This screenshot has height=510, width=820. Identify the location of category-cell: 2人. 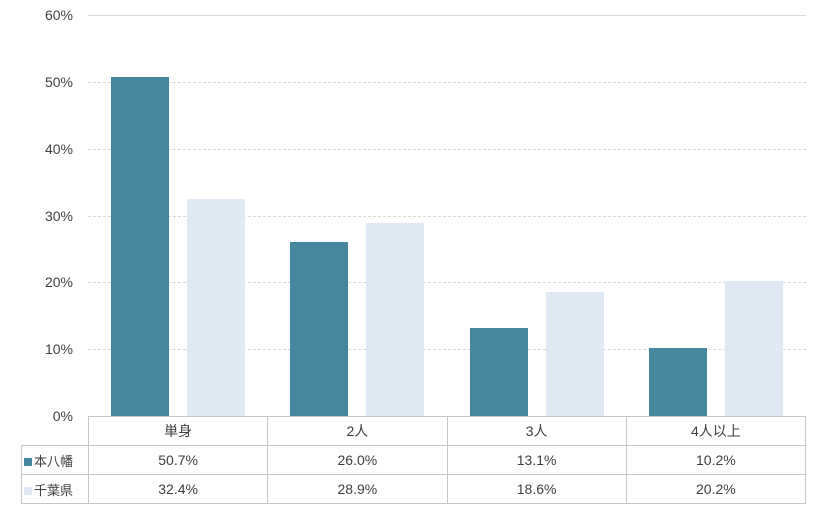
(357, 431).